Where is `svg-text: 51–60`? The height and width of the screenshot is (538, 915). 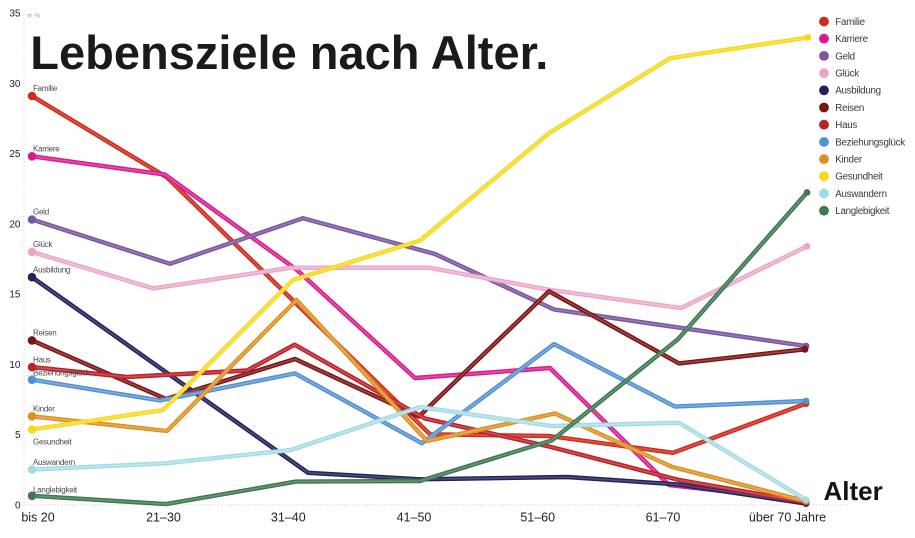 svg-text: 51–60 is located at coordinates (537, 518).